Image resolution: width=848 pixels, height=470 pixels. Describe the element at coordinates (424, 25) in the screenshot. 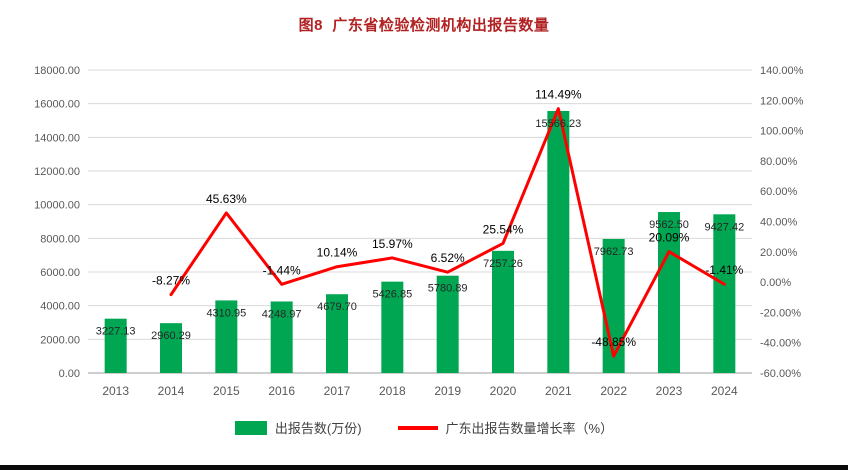

I see `chart-title: 图8 广东省检验检测机构出报告数量` at that location.